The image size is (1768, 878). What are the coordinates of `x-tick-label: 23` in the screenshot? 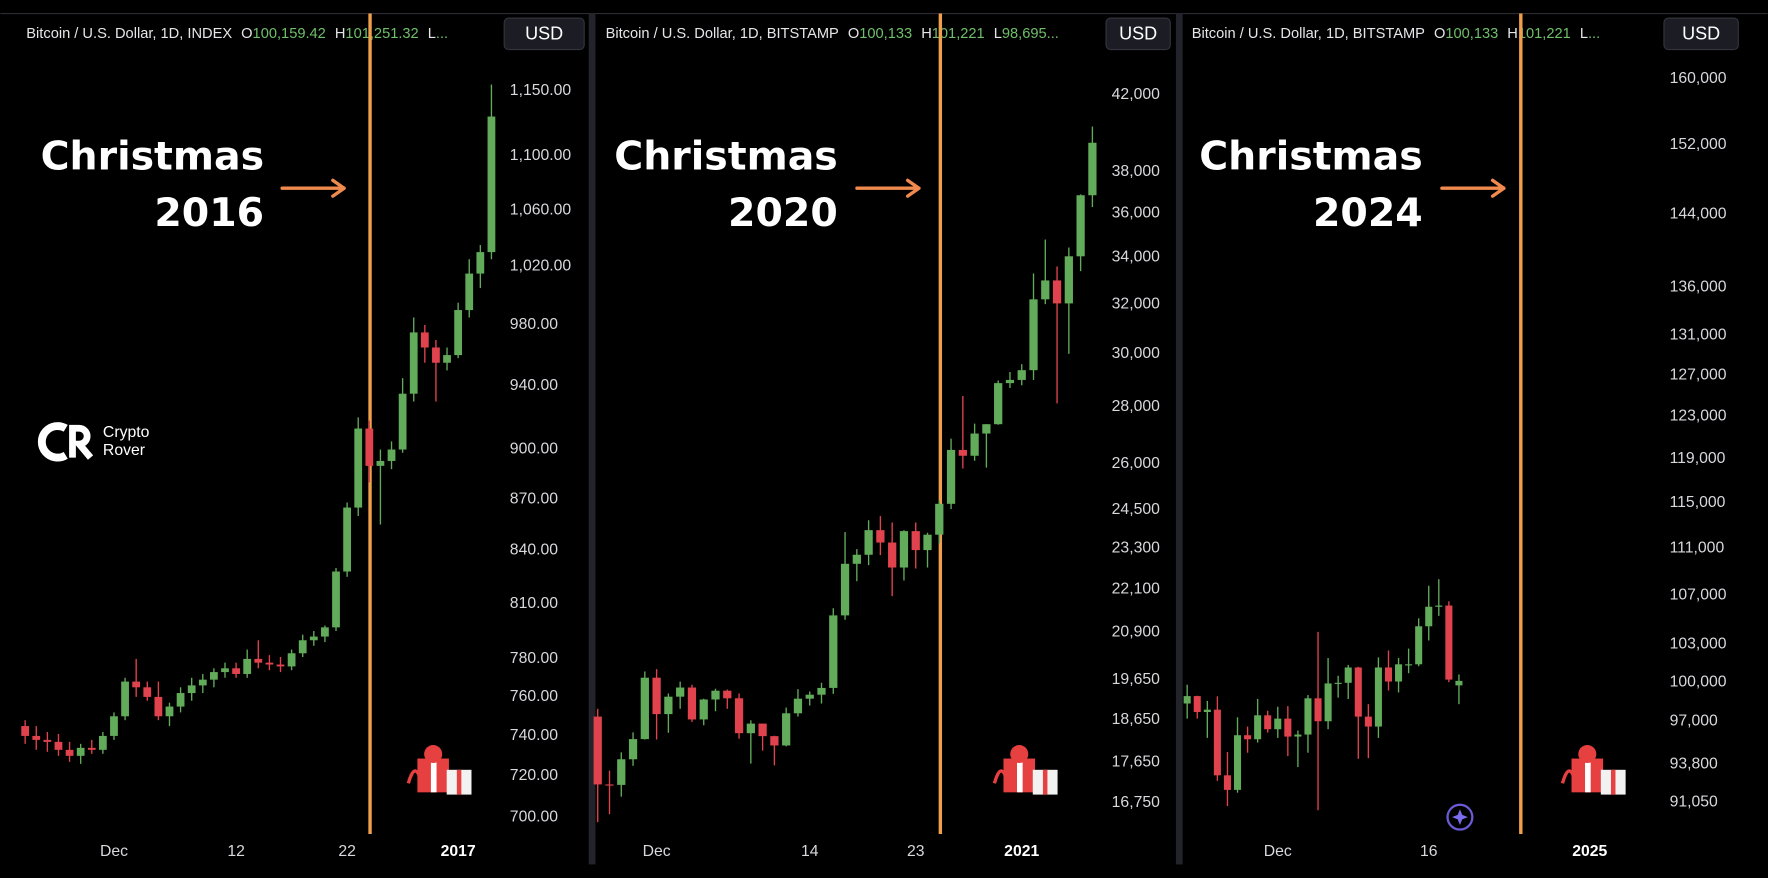 It's located at (916, 851).